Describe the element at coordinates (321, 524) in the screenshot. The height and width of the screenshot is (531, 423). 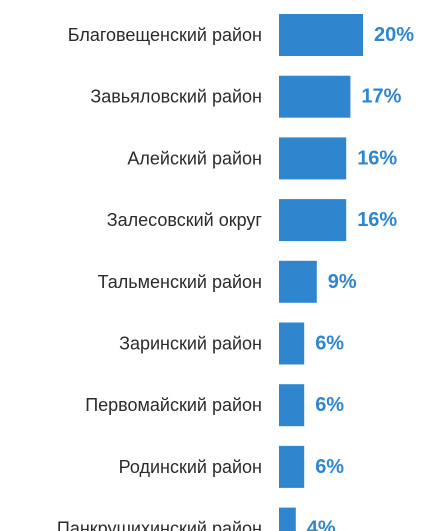
I see `value-label: 4%` at that location.